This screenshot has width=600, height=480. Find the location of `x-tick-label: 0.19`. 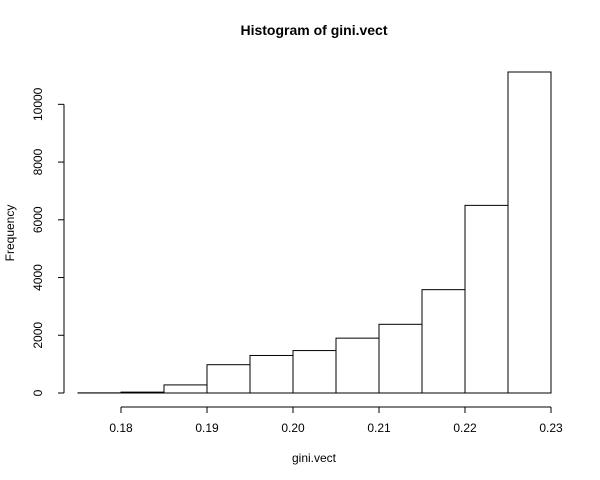

x-tick-label: 0.19 is located at coordinates (207, 428).